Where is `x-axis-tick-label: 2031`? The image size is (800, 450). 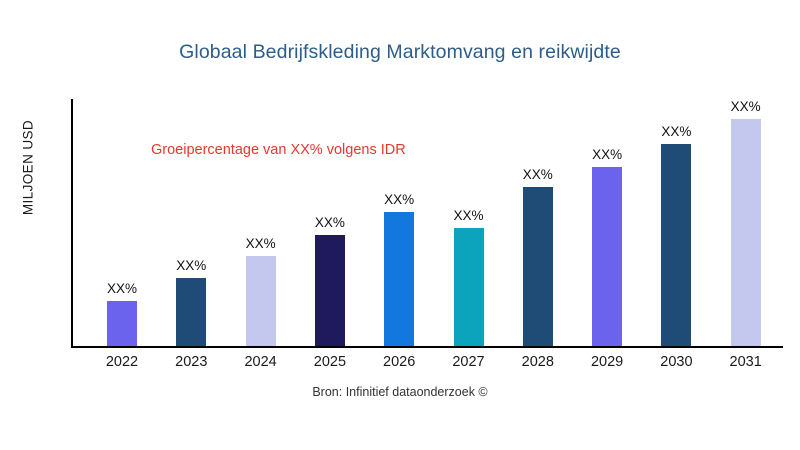 x-axis-tick-label: 2031 is located at coordinates (745, 362).